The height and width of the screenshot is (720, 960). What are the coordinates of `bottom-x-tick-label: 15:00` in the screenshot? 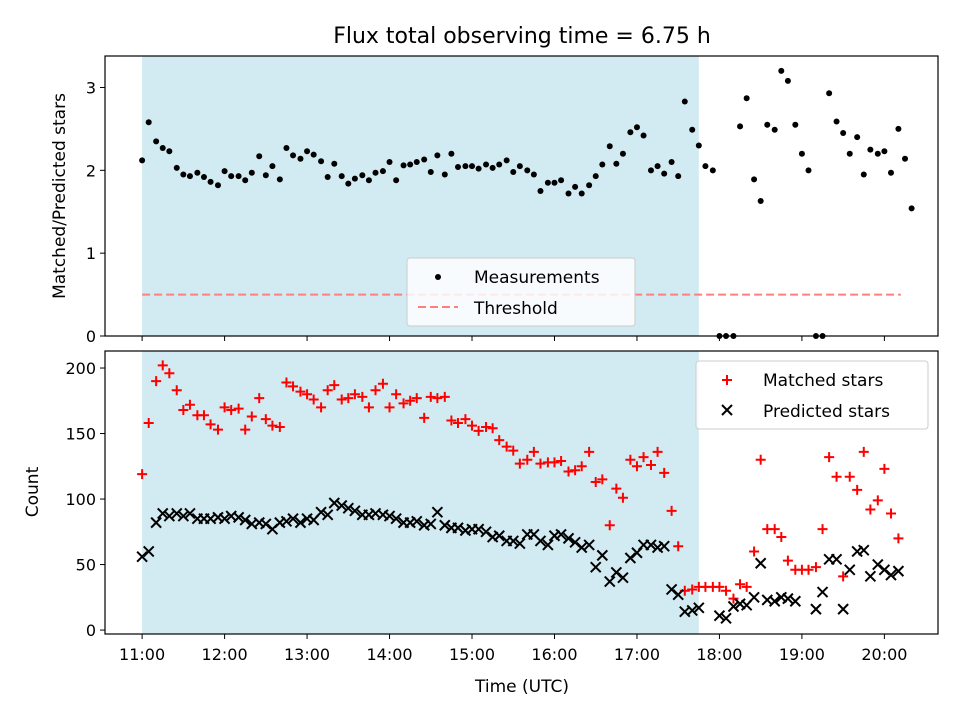 It's located at (472, 654).